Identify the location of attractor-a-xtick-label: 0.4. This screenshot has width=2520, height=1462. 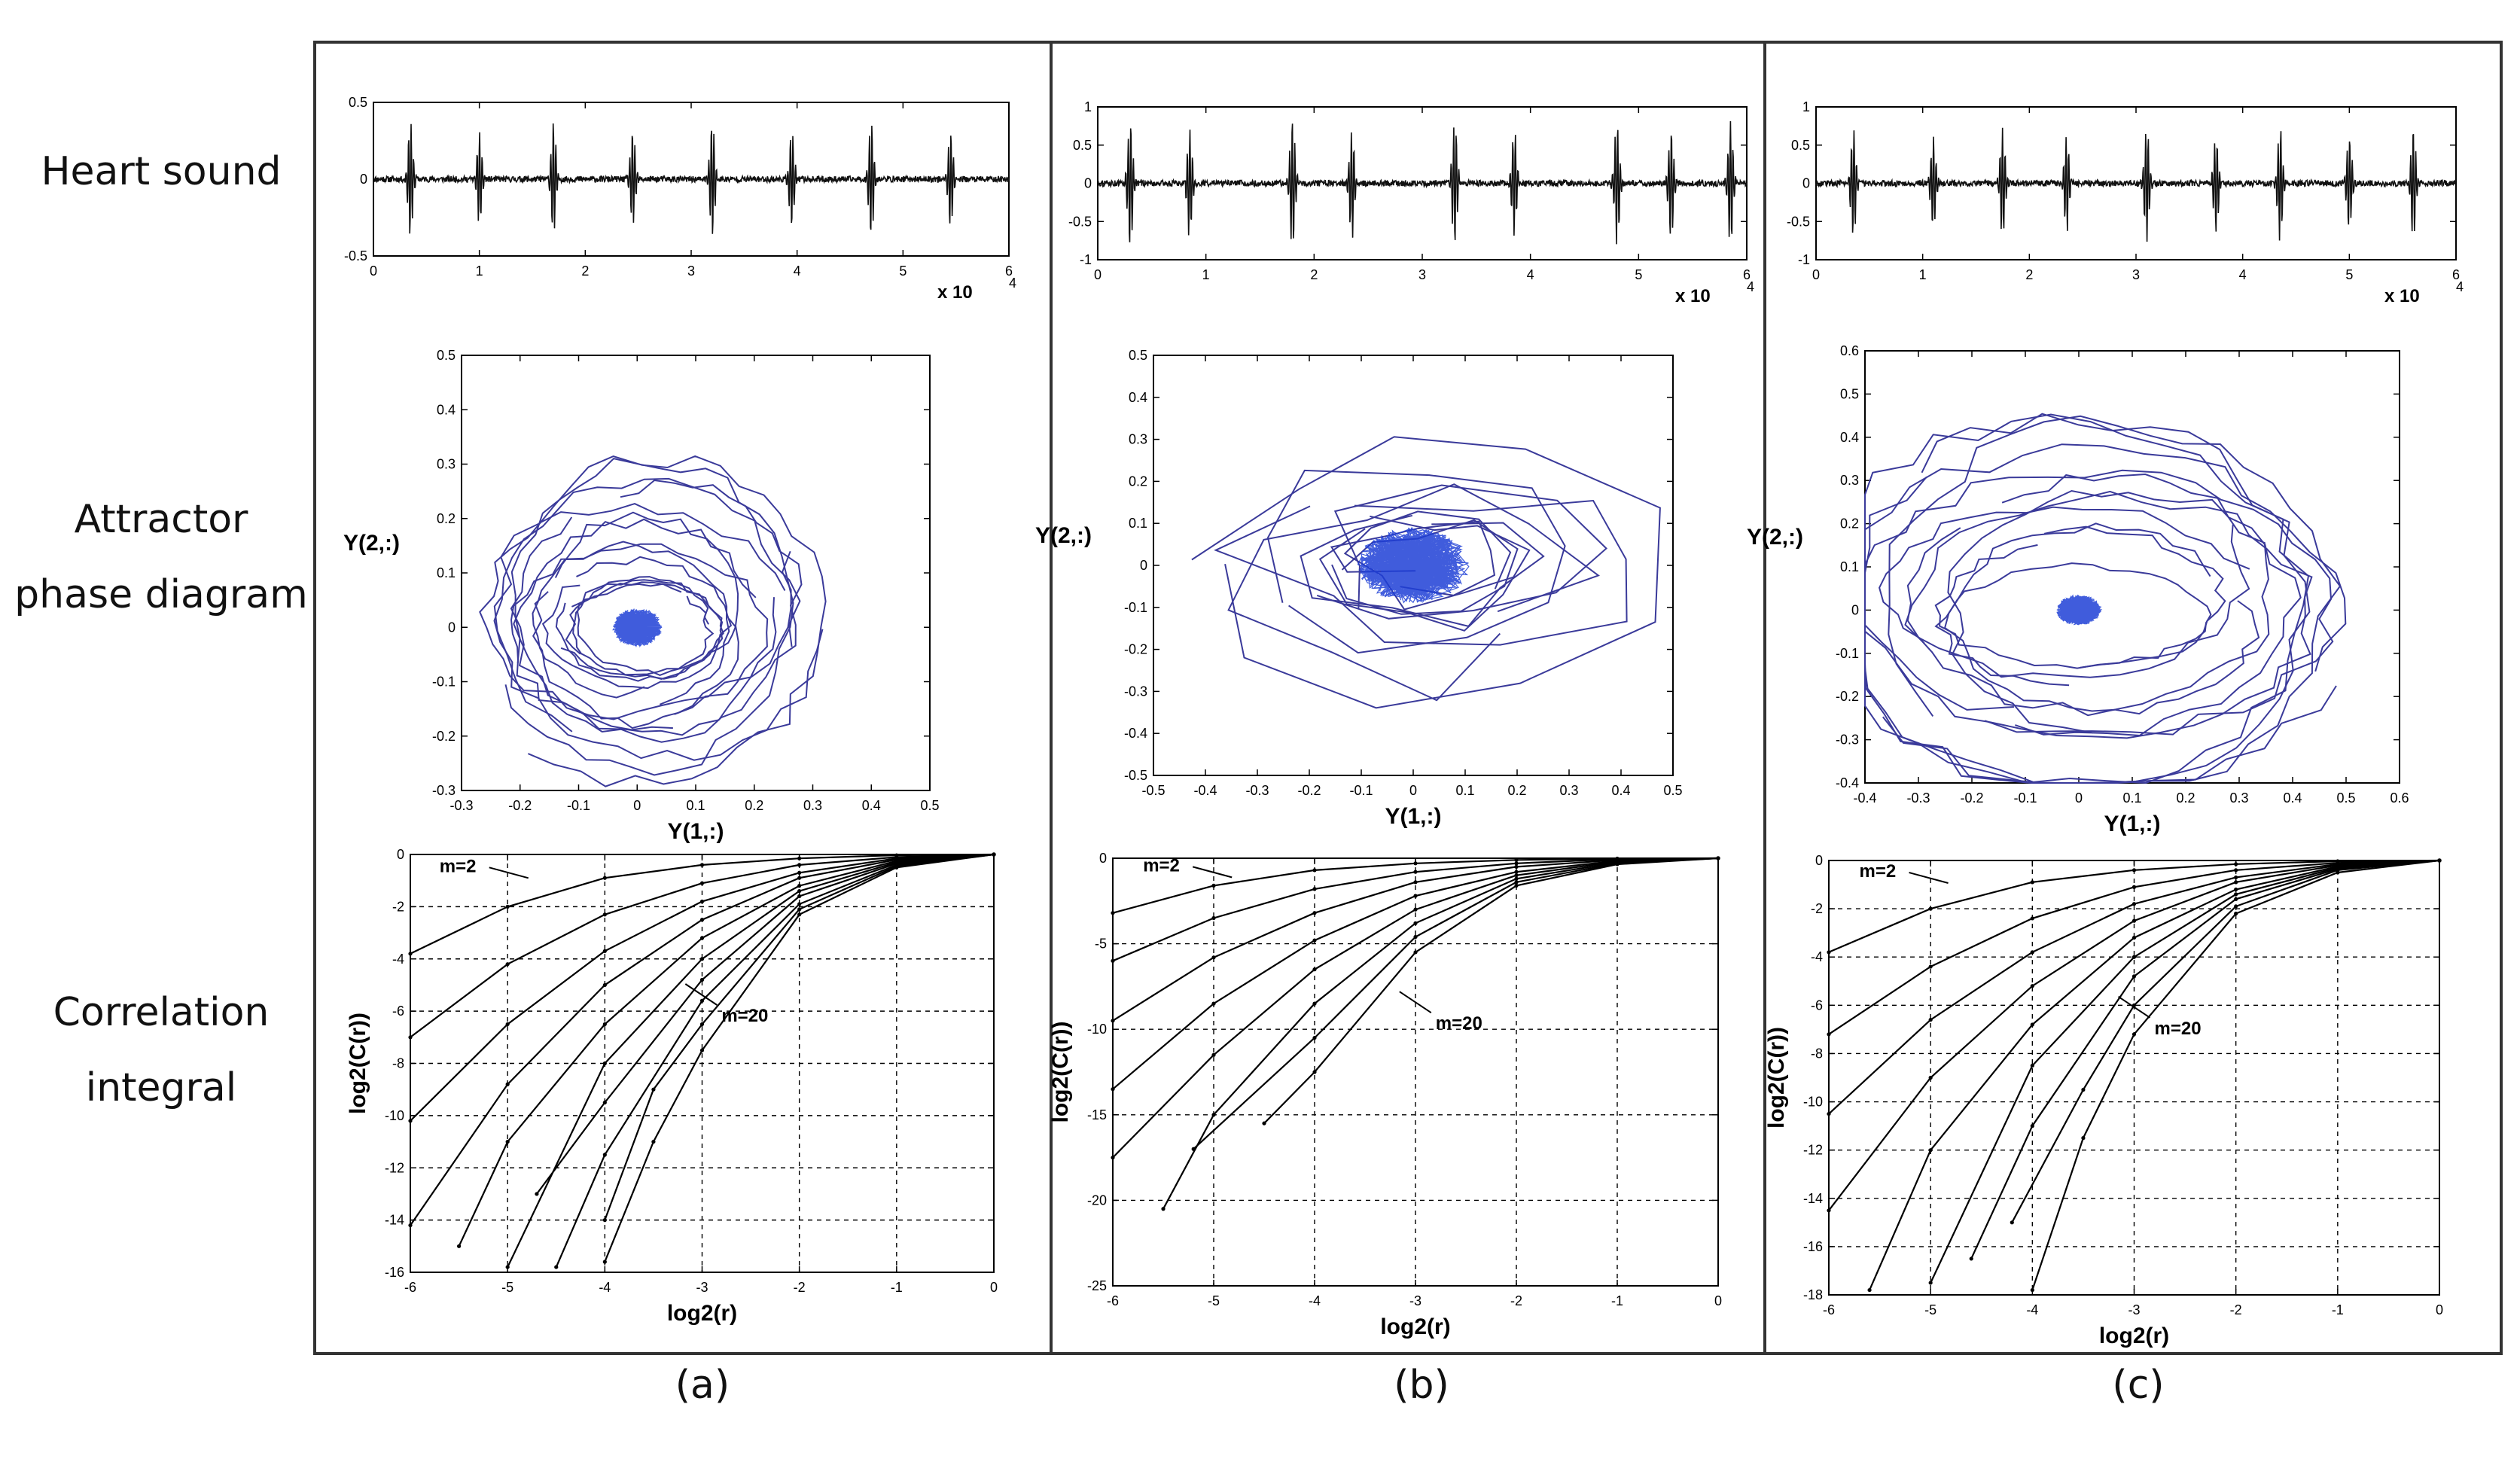
(871, 805).